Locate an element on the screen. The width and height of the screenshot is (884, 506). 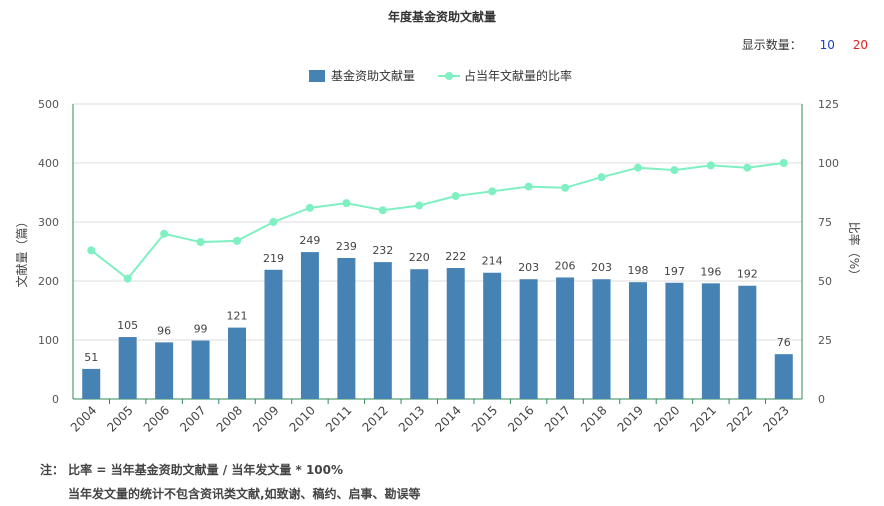
bar-value-label: 192 is located at coordinates (747, 274).